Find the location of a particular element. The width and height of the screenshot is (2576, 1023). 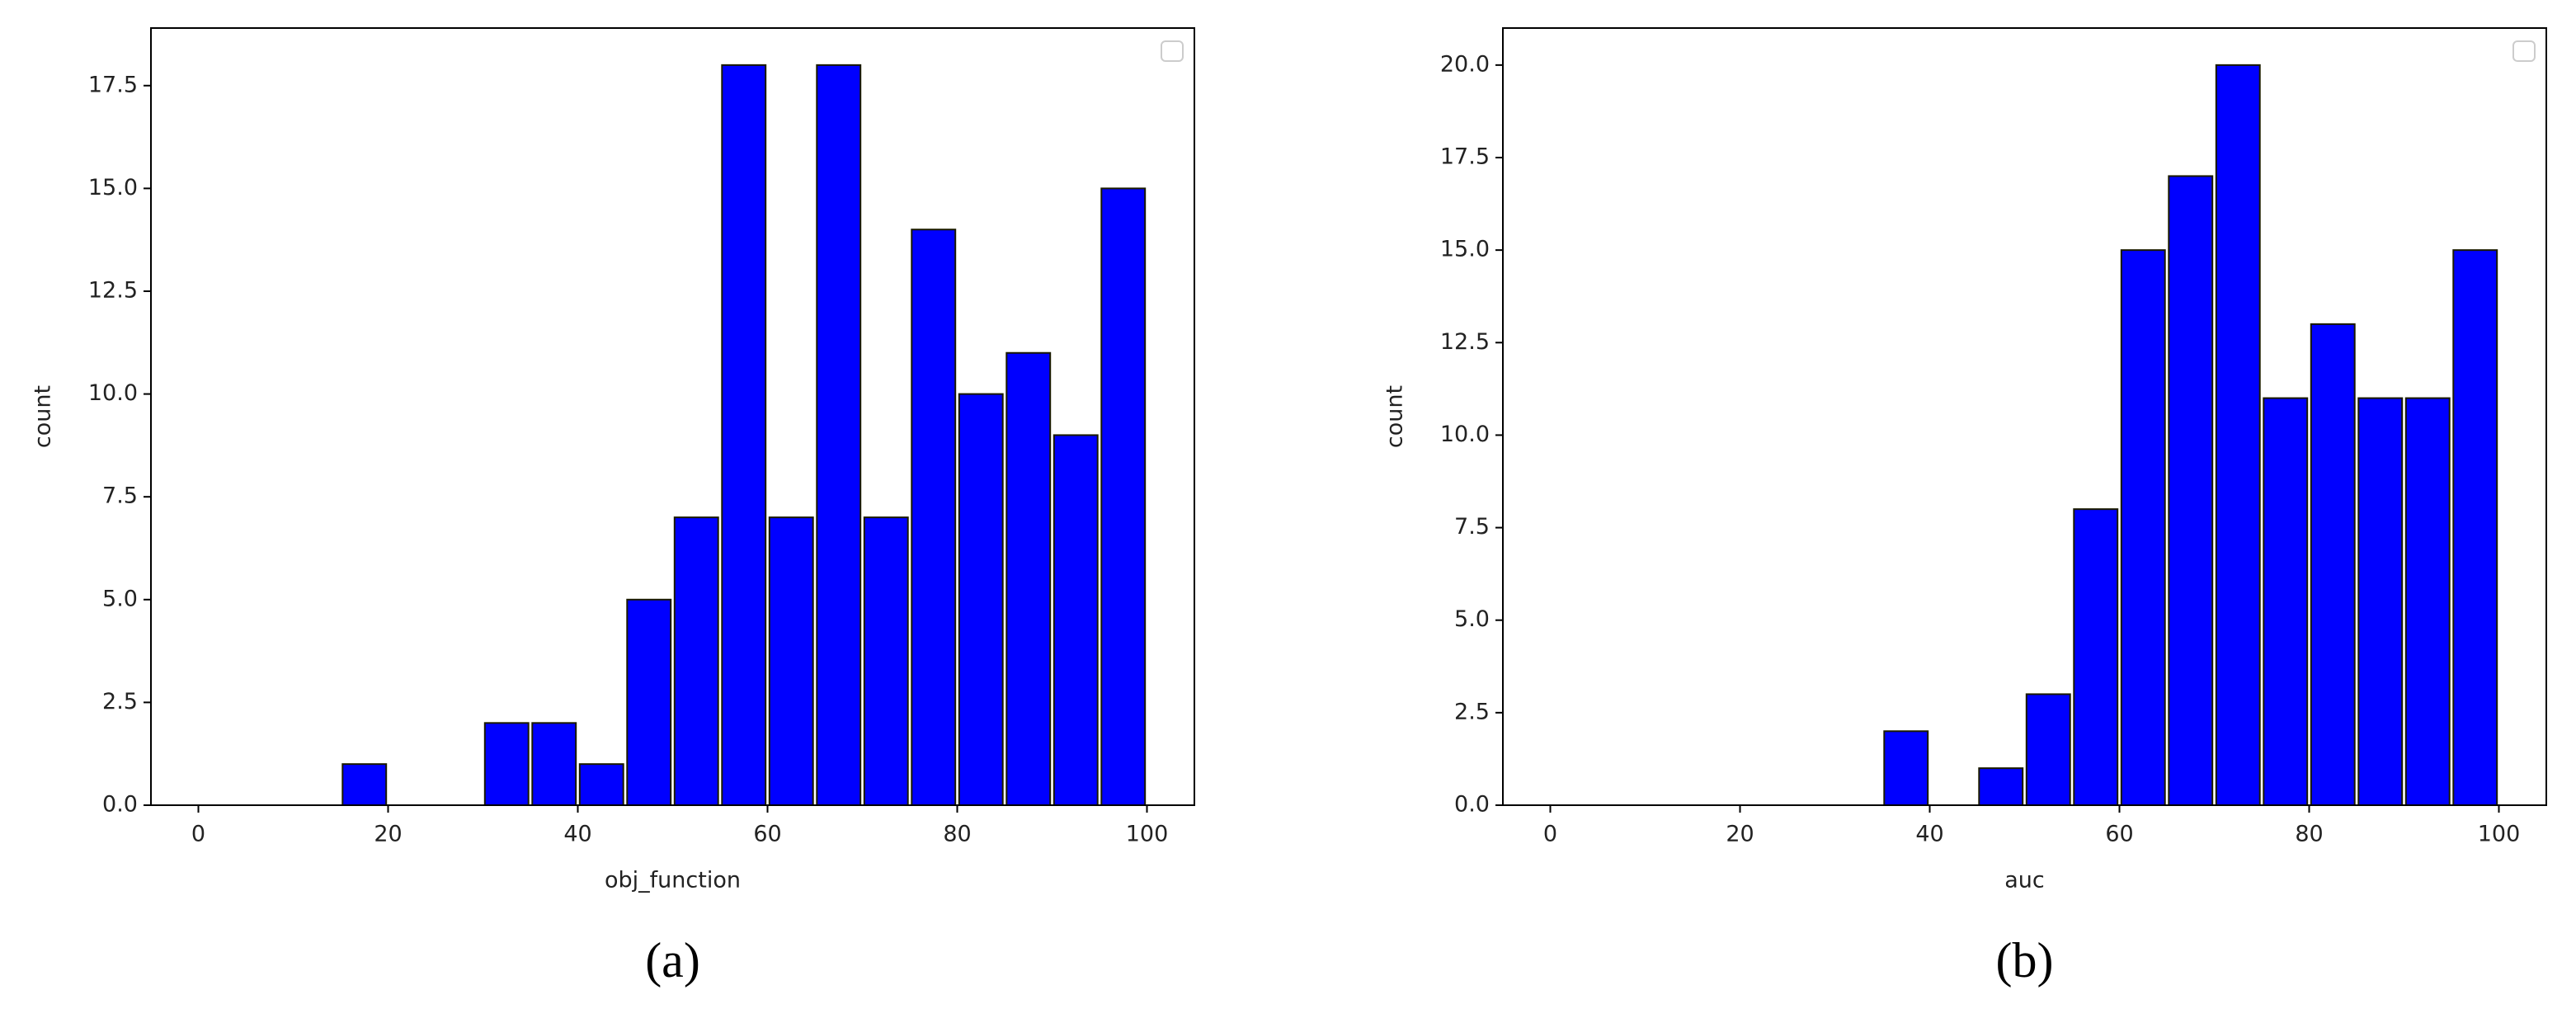

caption: (a) is located at coordinates (672, 960).